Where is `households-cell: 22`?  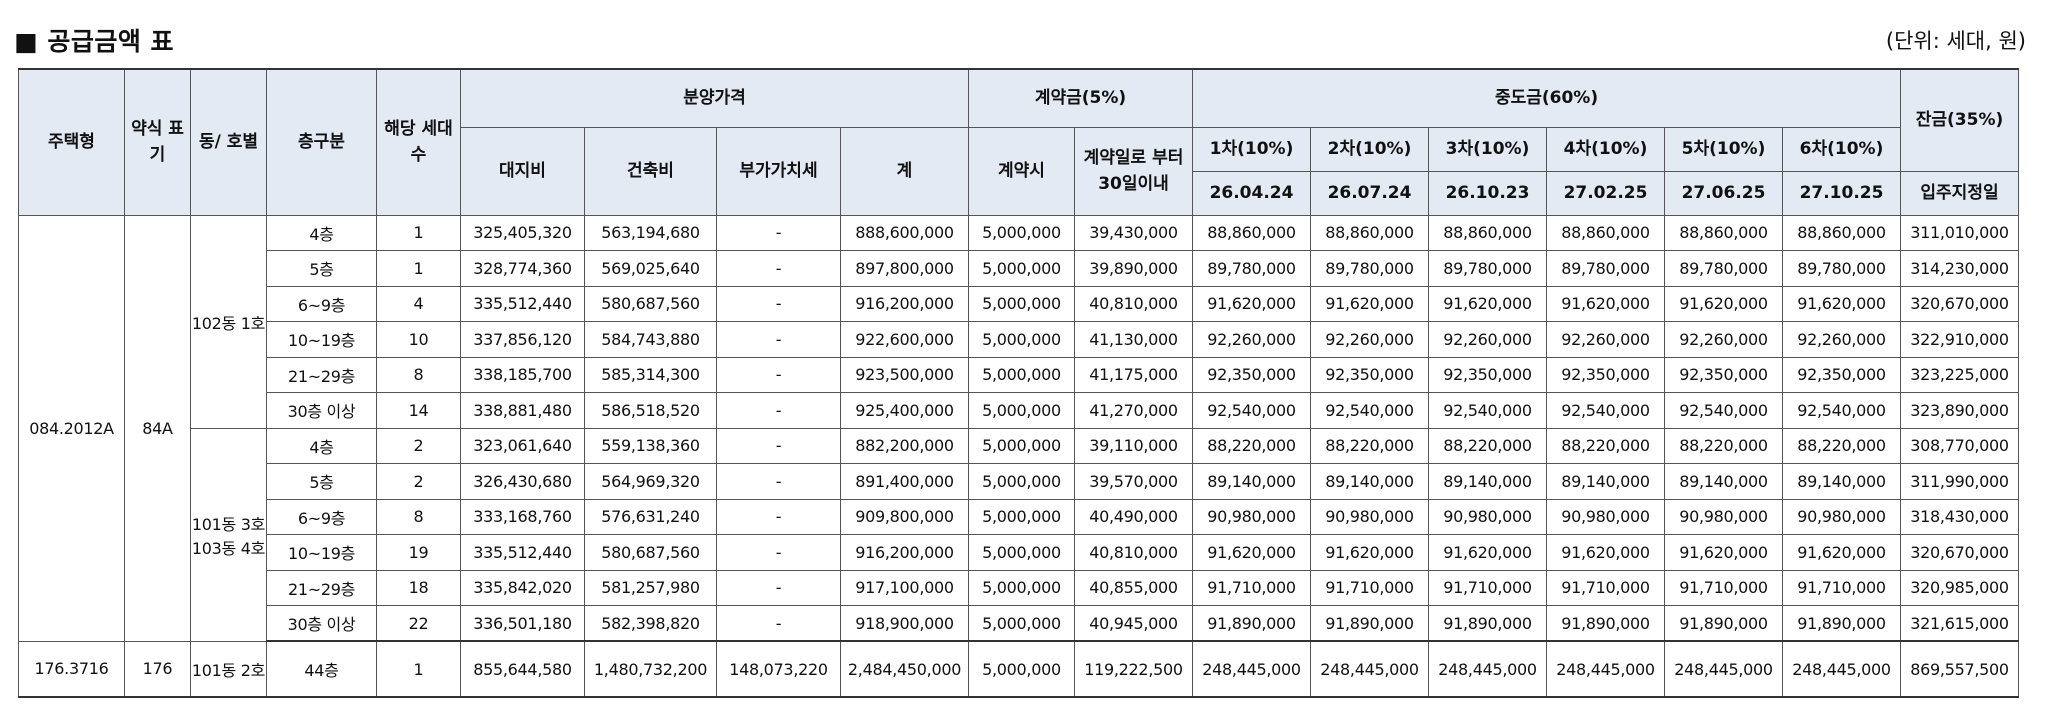
households-cell: 22 is located at coordinates (418, 623).